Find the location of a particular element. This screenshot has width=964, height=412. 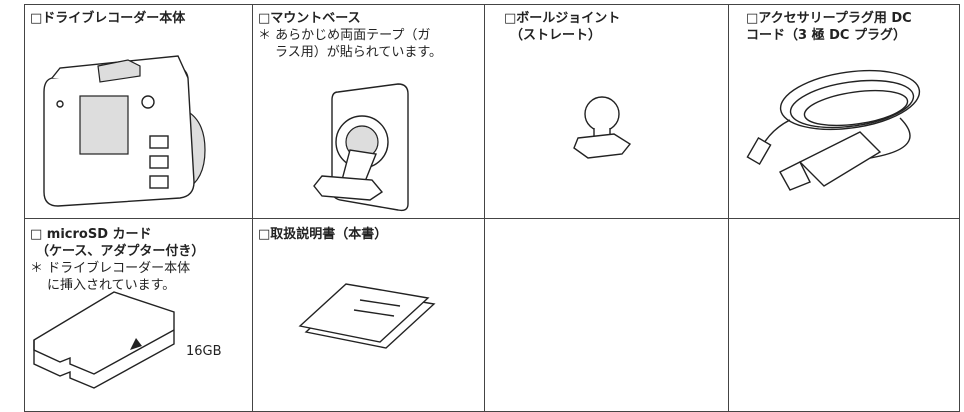

item-title: □ドライブレコーダー本体 is located at coordinates (108, 18).